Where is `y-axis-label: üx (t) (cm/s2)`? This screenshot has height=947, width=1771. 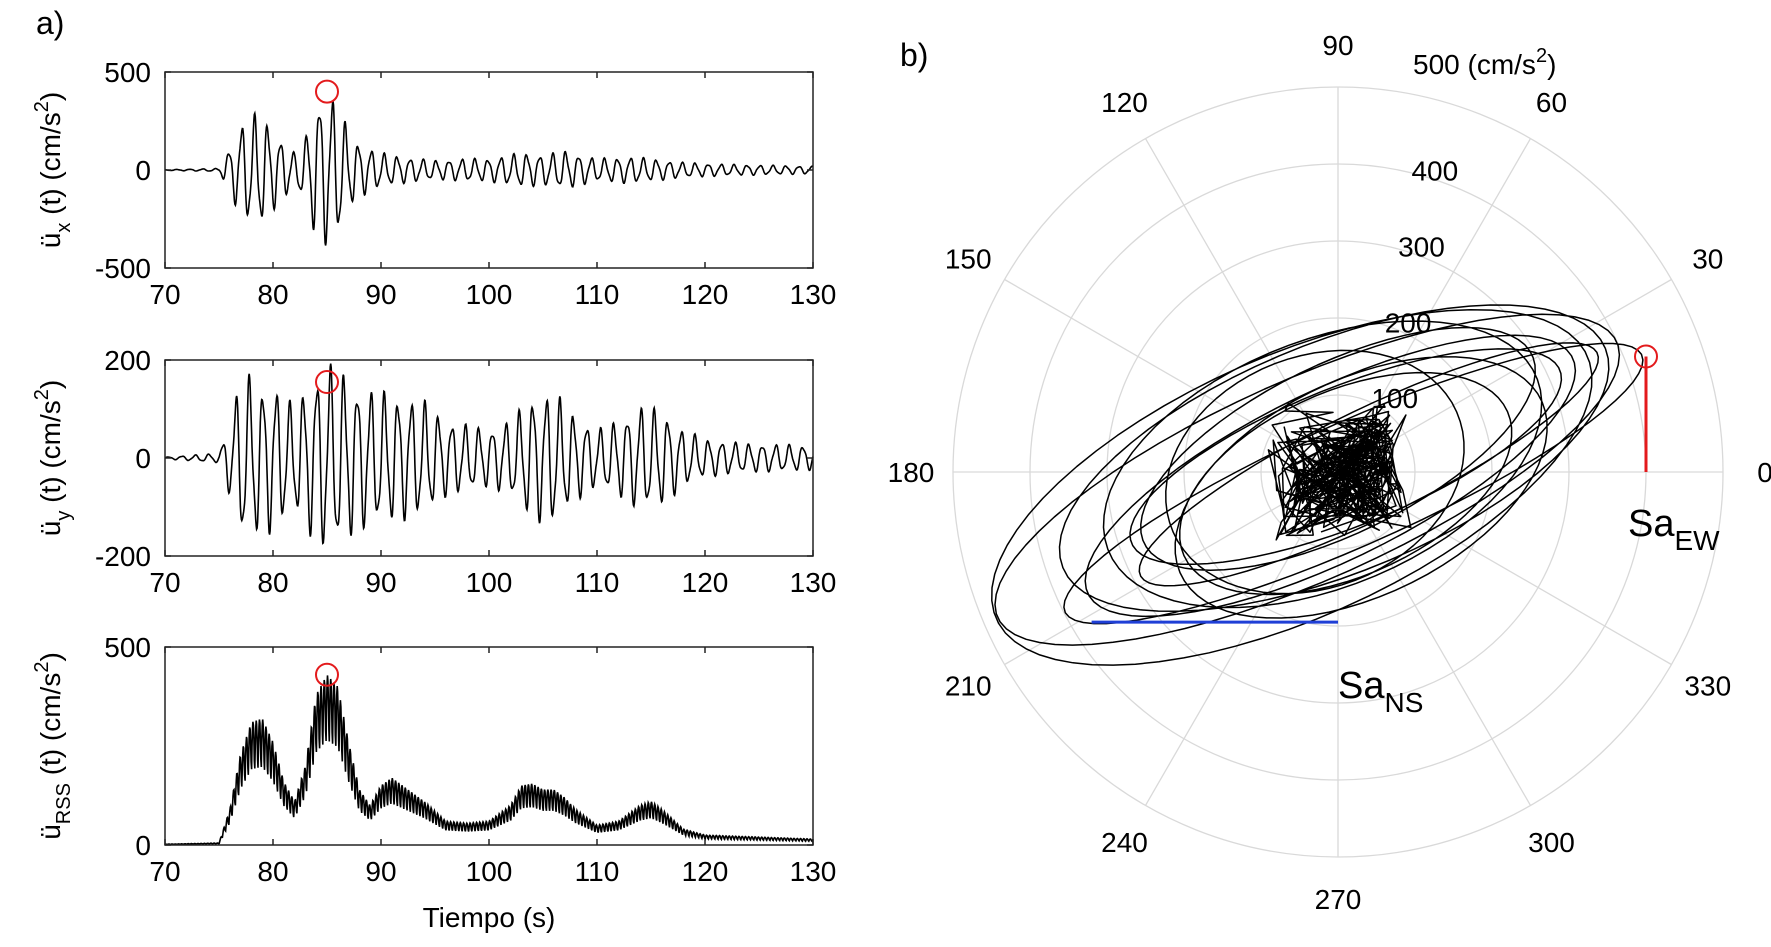 y-axis-label: üx (t) (cm/s2) is located at coordinates (53, 170).